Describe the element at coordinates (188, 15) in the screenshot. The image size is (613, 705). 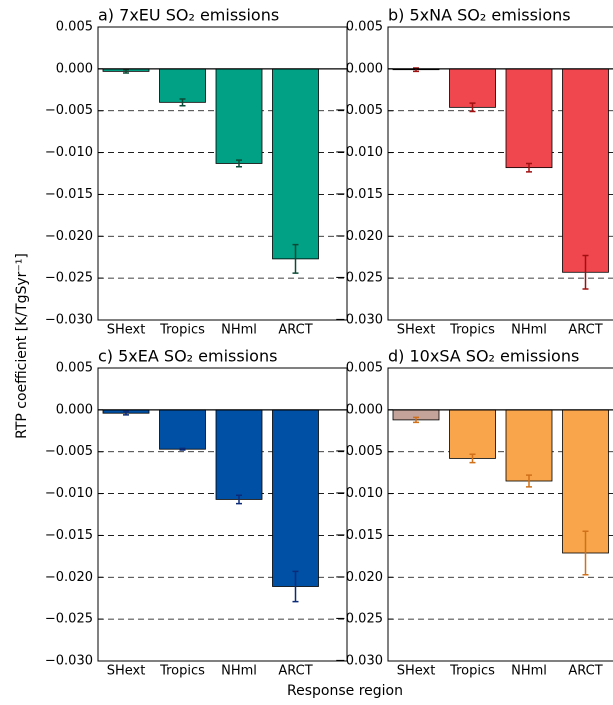
I see `panel-title: a) 7xEU SO₂ emissions` at that location.